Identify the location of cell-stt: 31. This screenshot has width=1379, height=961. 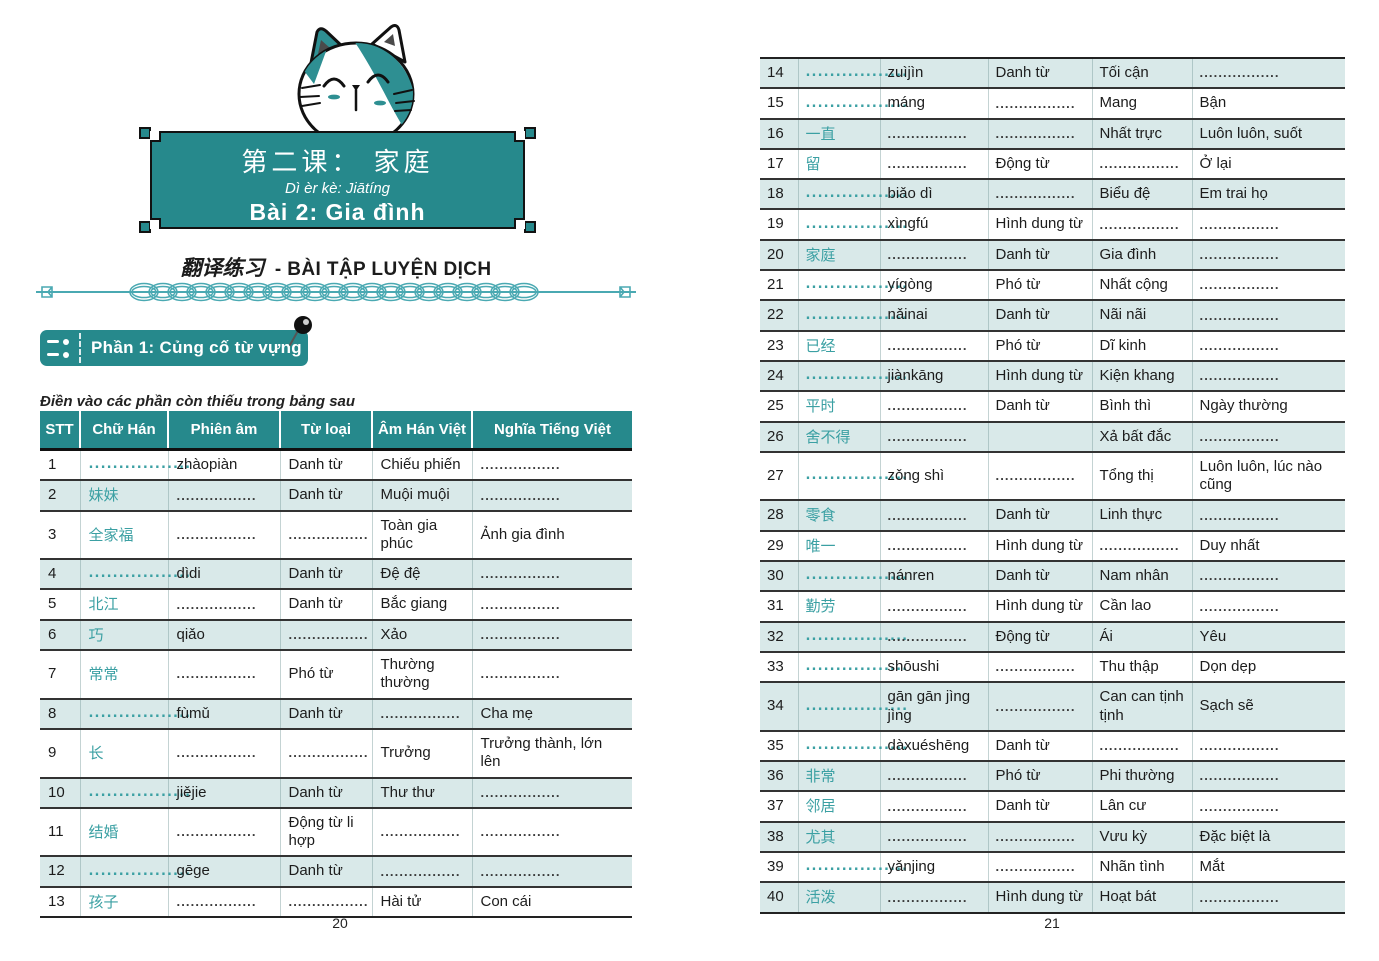
(779, 606).